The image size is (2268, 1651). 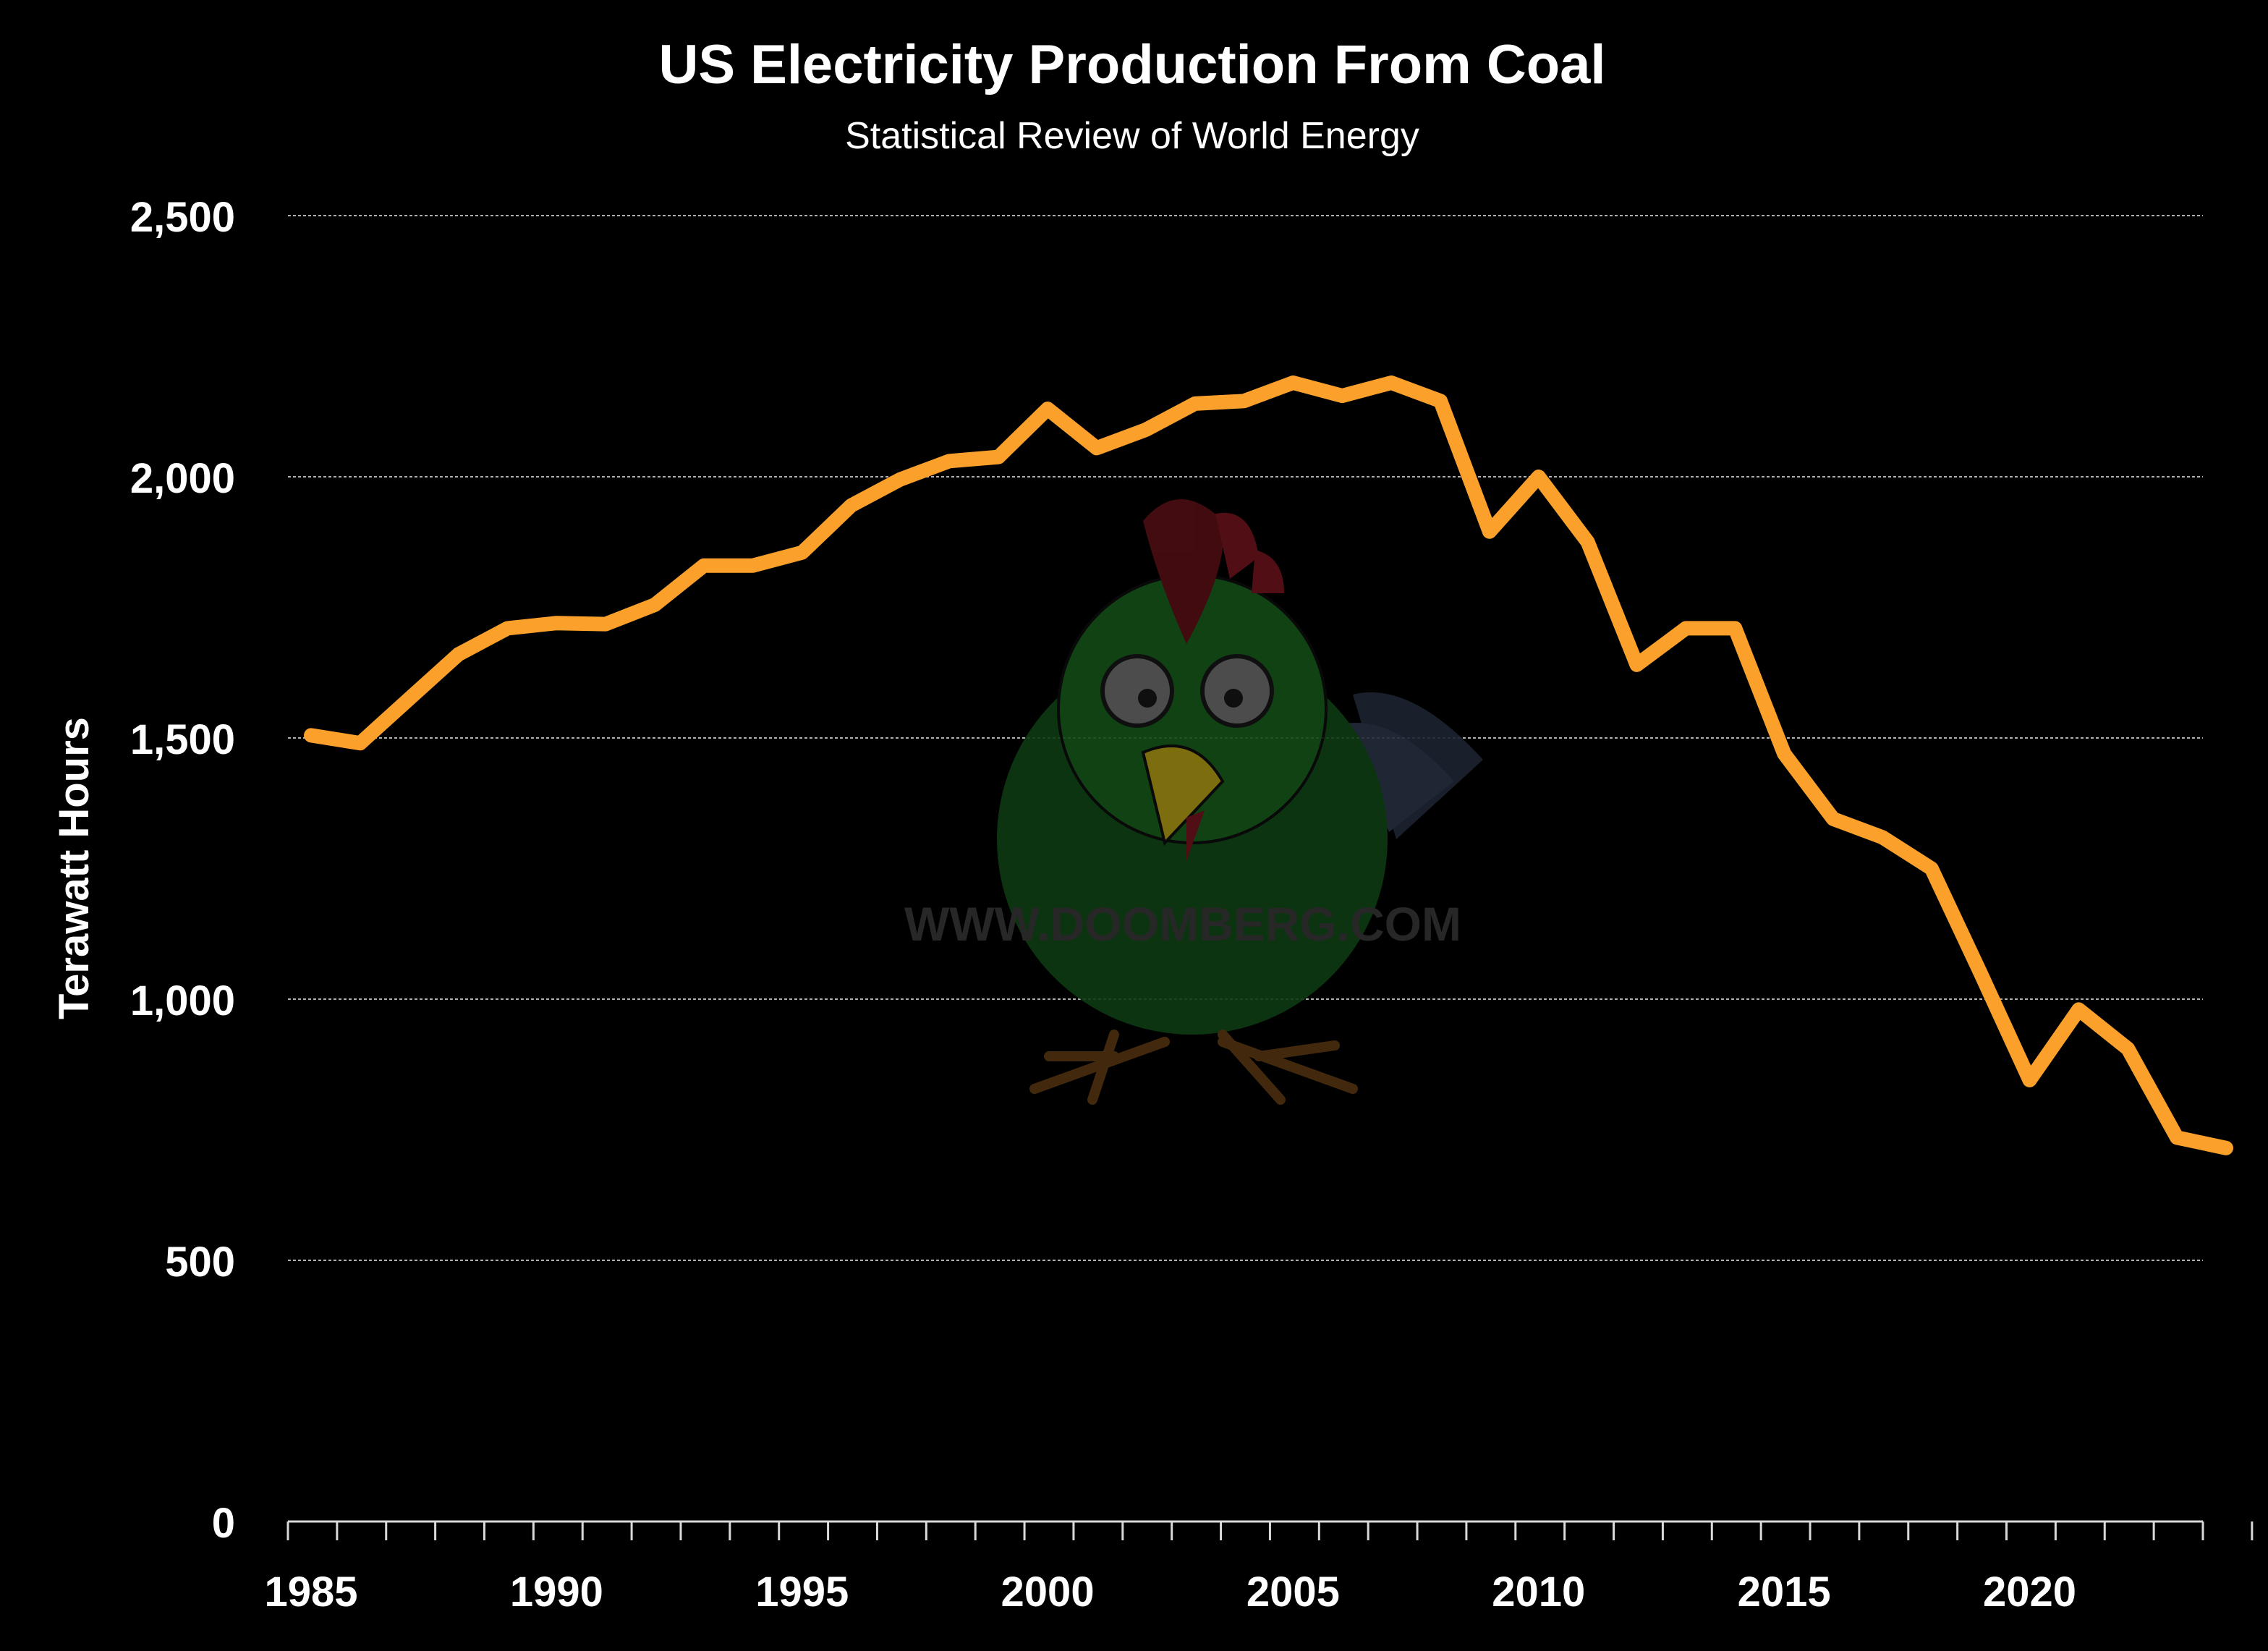 I want to click on chart-subtitle: Statistical Review of World Energy, so click(x=1132, y=136).